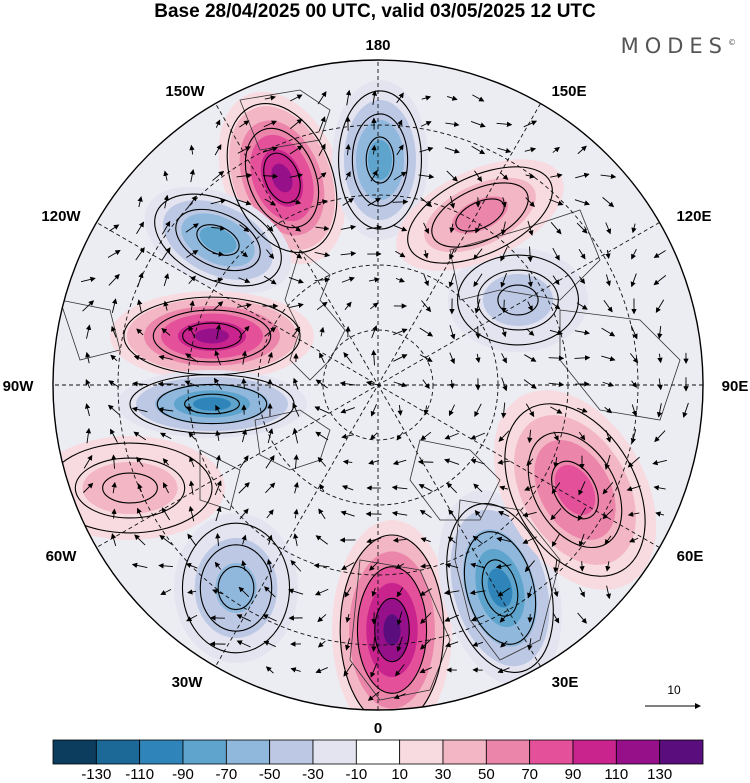 The width and height of the screenshot is (750, 783). I want to click on colorbar-tick-label: 30, so click(443, 774).